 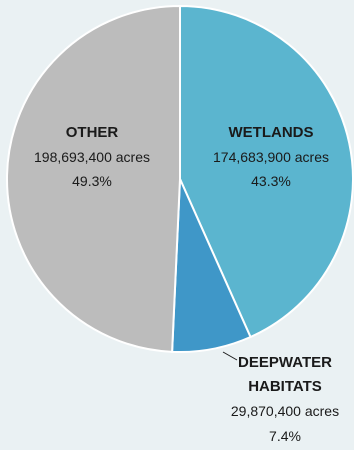 I want to click on other-acres-label: 198,693,400 acres, so click(x=92, y=157).